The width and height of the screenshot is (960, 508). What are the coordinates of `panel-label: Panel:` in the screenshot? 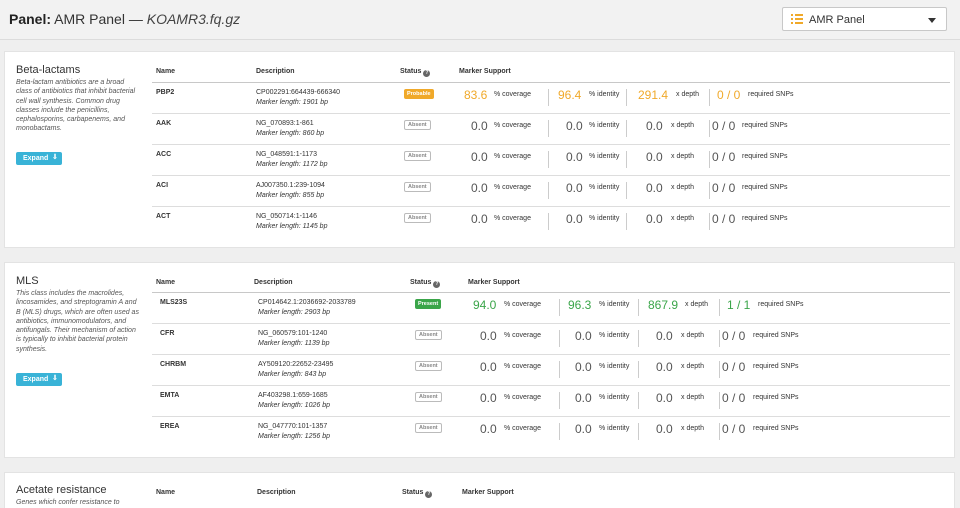 It's located at (30, 19).